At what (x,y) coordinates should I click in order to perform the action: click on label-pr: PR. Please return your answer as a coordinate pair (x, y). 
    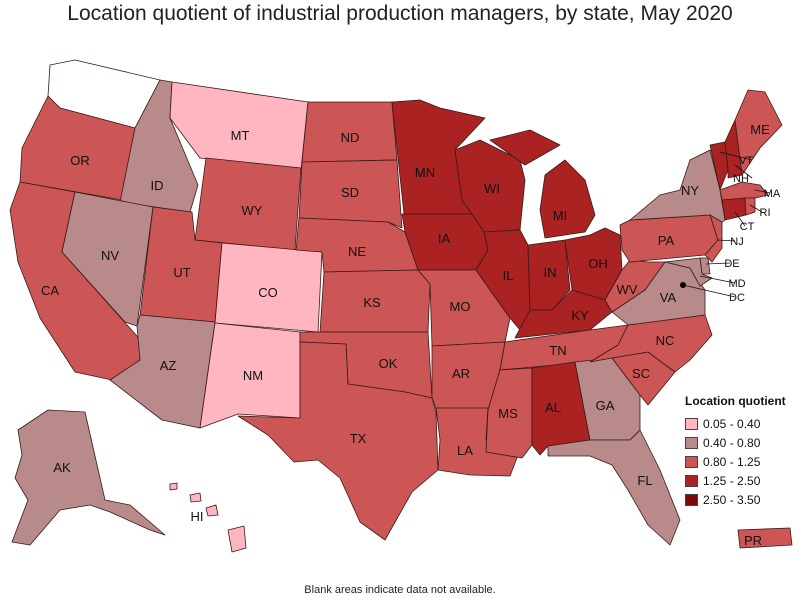
    Looking at the image, I should click on (753, 540).